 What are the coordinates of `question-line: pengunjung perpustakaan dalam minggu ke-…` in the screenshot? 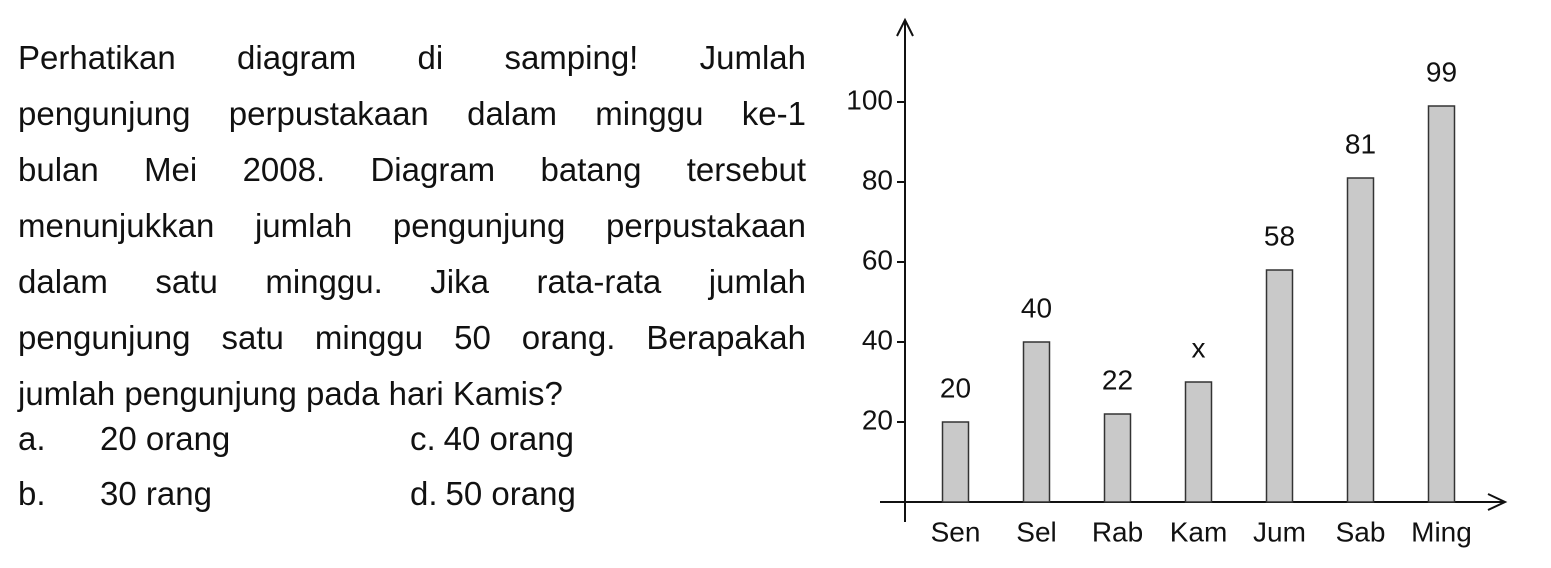 It's located at (412, 113).